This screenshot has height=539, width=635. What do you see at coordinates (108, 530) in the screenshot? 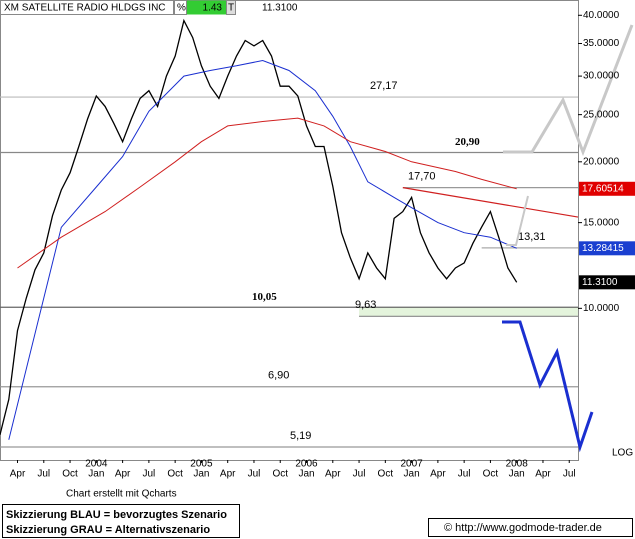
I see `note-gray: Skizzierung GRAU = Alternativszenario` at bounding box center [108, 530].